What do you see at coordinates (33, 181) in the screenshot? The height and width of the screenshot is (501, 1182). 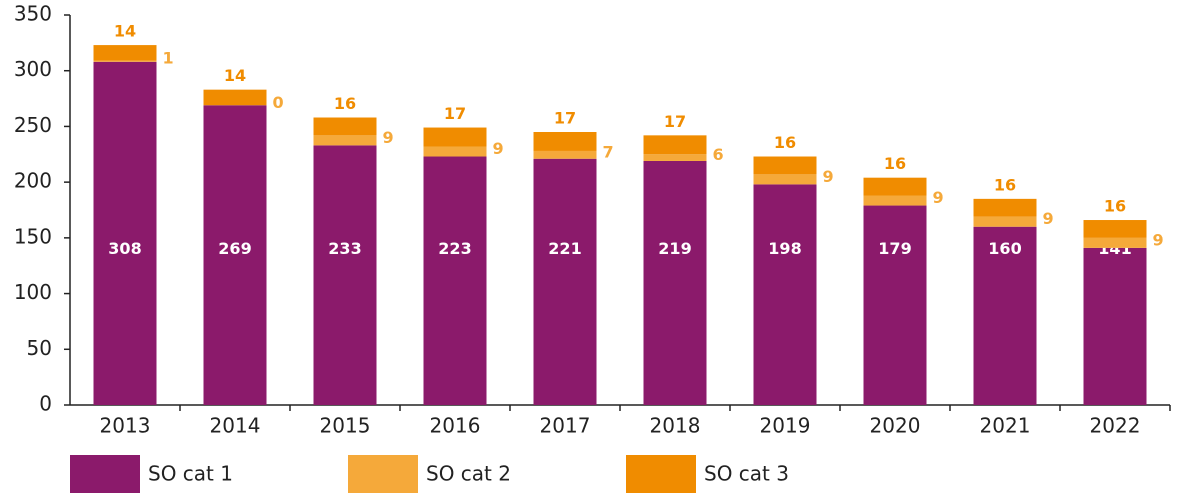 I see `y-tick-label: 200` at bounding box center [33, 181].